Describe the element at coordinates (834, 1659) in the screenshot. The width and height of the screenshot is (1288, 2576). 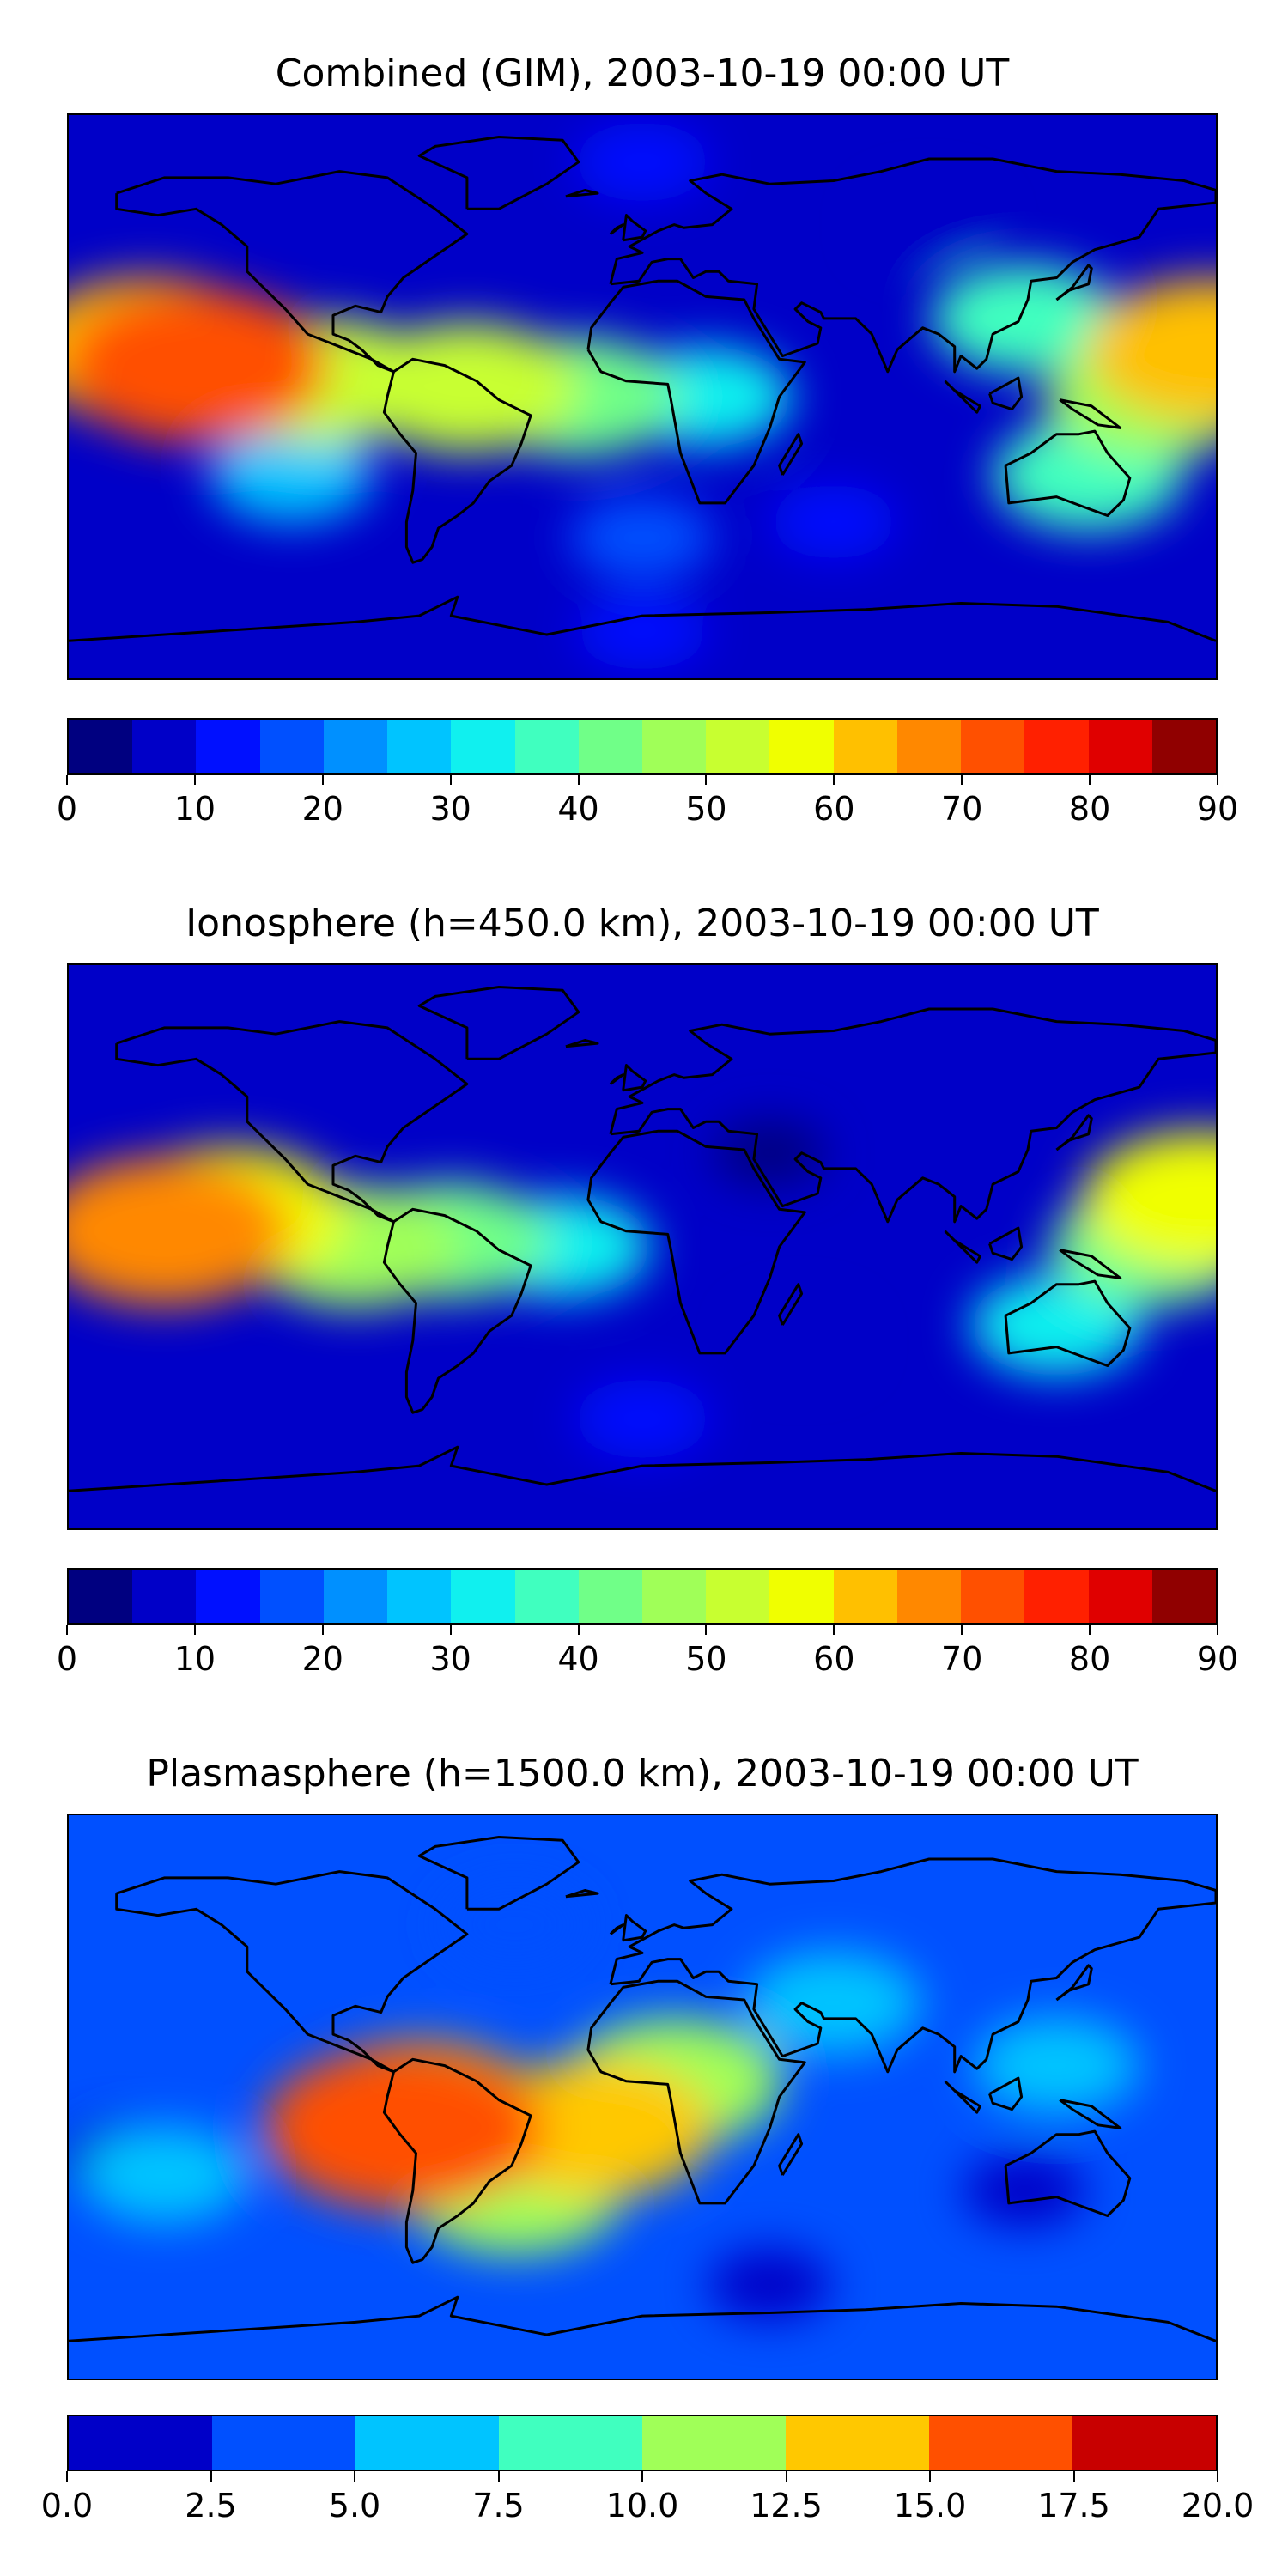
I see `colorbar-tick-label: 60` at that location.